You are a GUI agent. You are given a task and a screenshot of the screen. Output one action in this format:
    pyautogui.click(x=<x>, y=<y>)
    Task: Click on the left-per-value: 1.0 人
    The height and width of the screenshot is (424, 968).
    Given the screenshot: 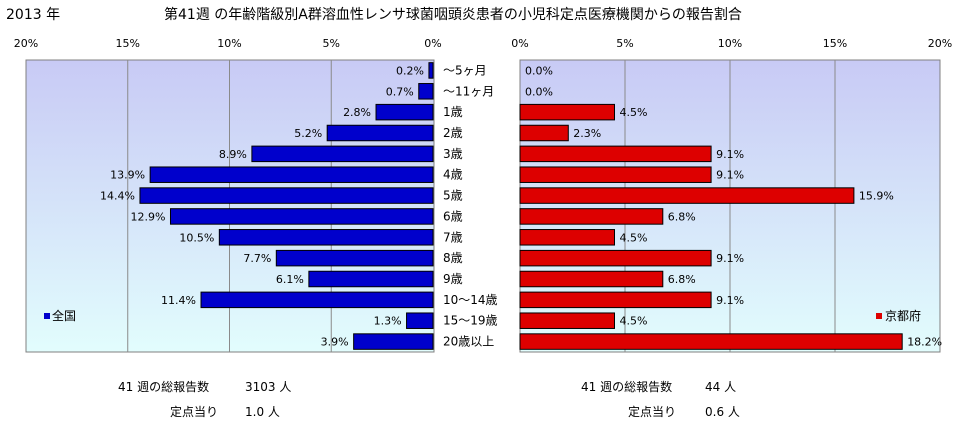 What is the action you would take?
    pyautogui.click(x=262, y=412)
    